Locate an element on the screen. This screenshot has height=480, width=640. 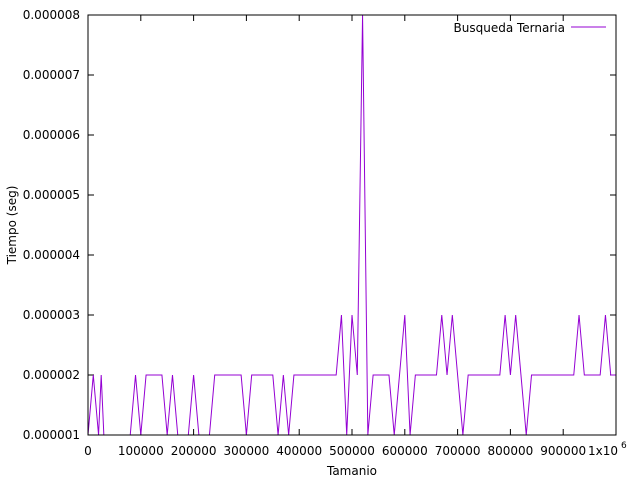
legend: Busqueda Ternaria is located at coordinates (530, 28).